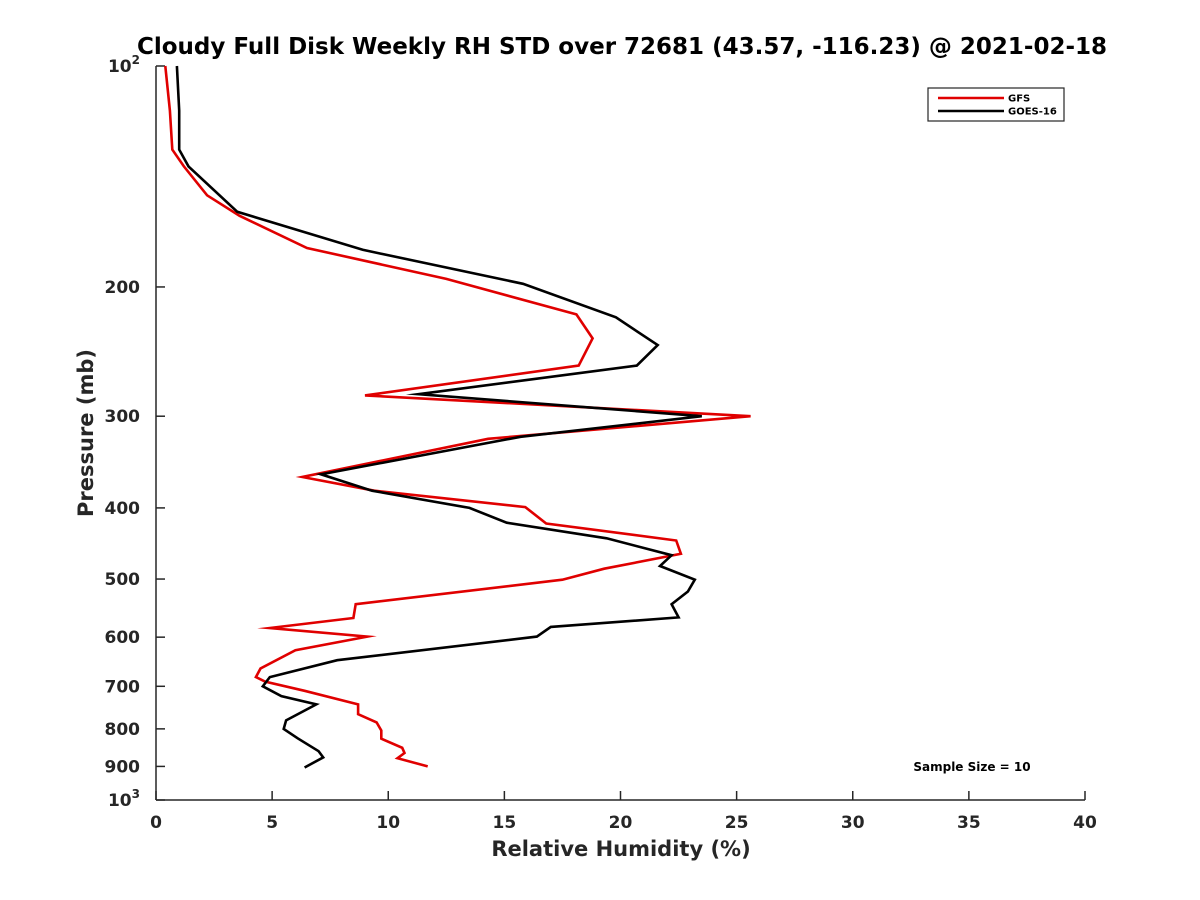  Describe the element at coordinates (123, 509) in the screenshot. I see `y-tick-label: 400` at that location.